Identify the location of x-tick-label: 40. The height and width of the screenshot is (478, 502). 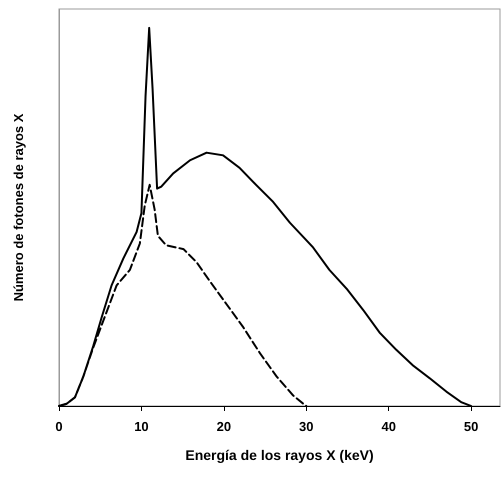
(388, 426).